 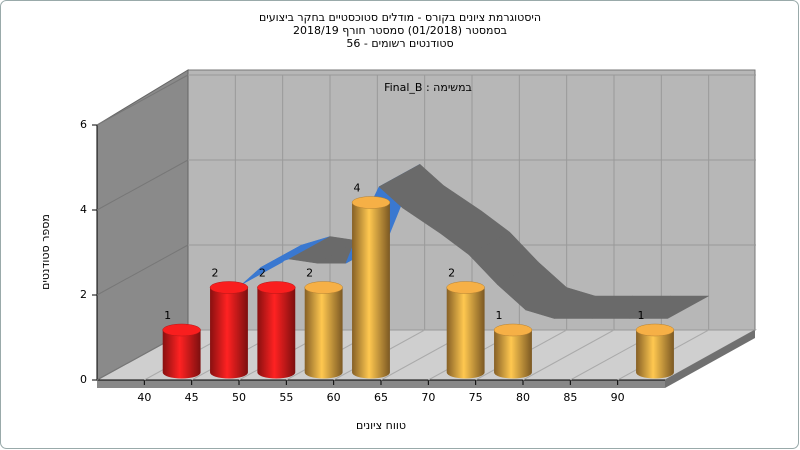 What do you see at coordinates (83, 124) in the screenshot?
I see `y-tick-label: 6` at bounding box center [83, 124].